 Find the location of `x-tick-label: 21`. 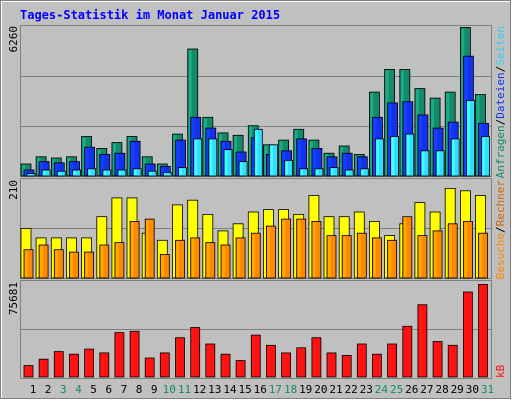

x-tick-label: 21 is located at coordinates (335, 389).